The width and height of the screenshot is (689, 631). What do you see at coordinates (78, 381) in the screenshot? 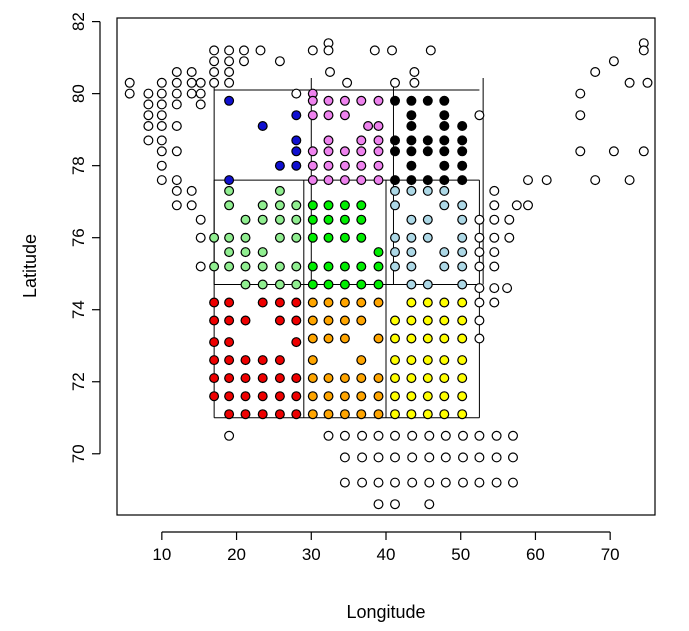
I see `y-tick-label-72: 72` at bounding box center [78, 381].